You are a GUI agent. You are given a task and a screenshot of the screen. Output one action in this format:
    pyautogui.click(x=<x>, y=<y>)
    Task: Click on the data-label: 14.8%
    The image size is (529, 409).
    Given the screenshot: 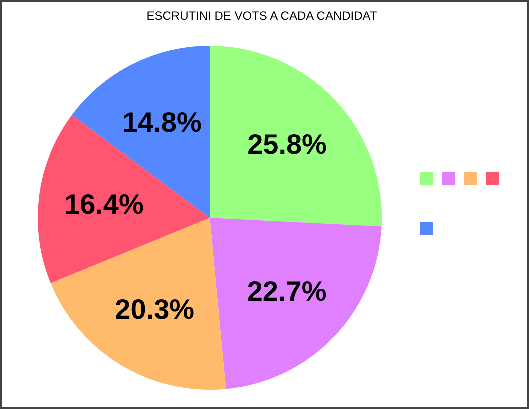 What is the action you would take?
    pyautogui.click(x=162, y=122)
    